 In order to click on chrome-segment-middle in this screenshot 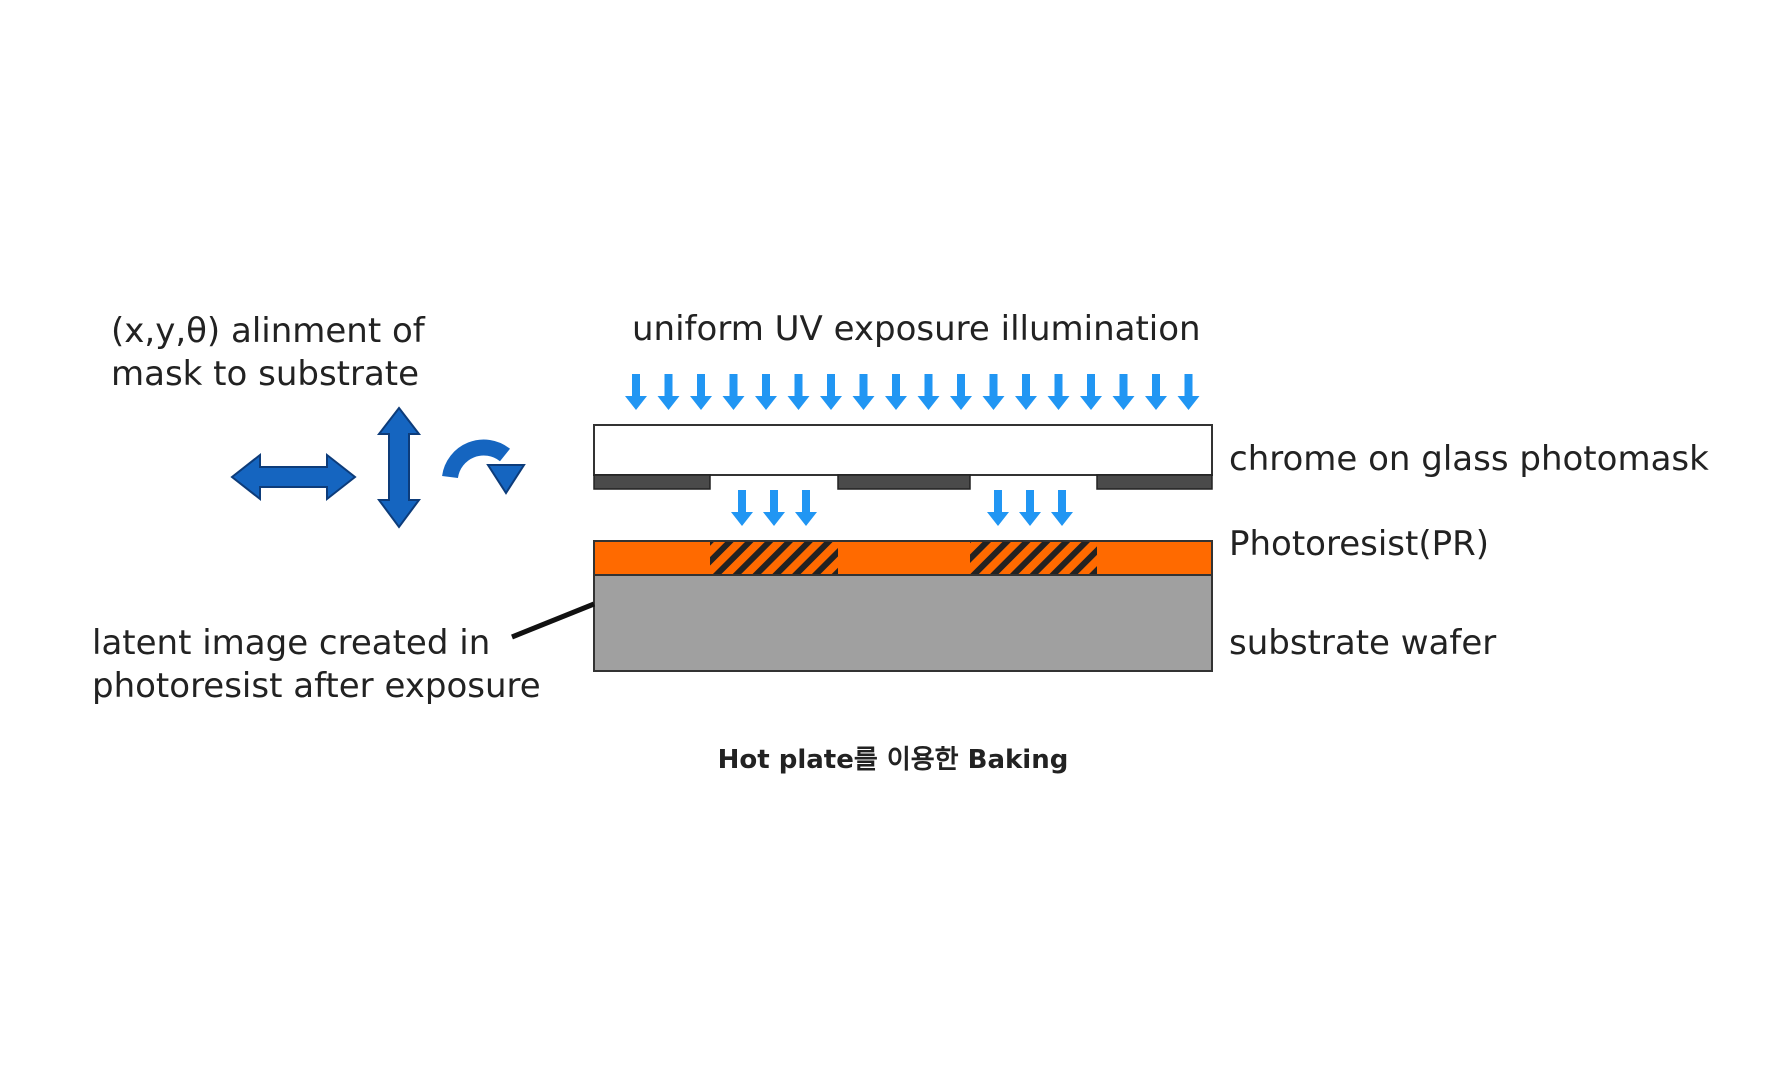, I will do `click(904, 482)`.